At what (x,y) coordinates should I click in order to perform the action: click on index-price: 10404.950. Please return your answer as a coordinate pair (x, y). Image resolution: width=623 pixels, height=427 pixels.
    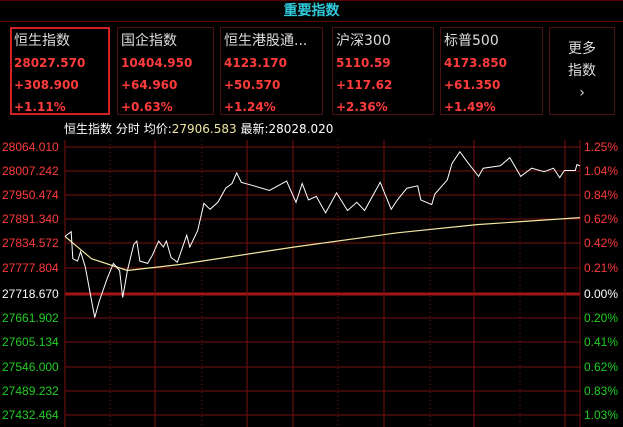
    Looking at the image, I should click on (157, 63).